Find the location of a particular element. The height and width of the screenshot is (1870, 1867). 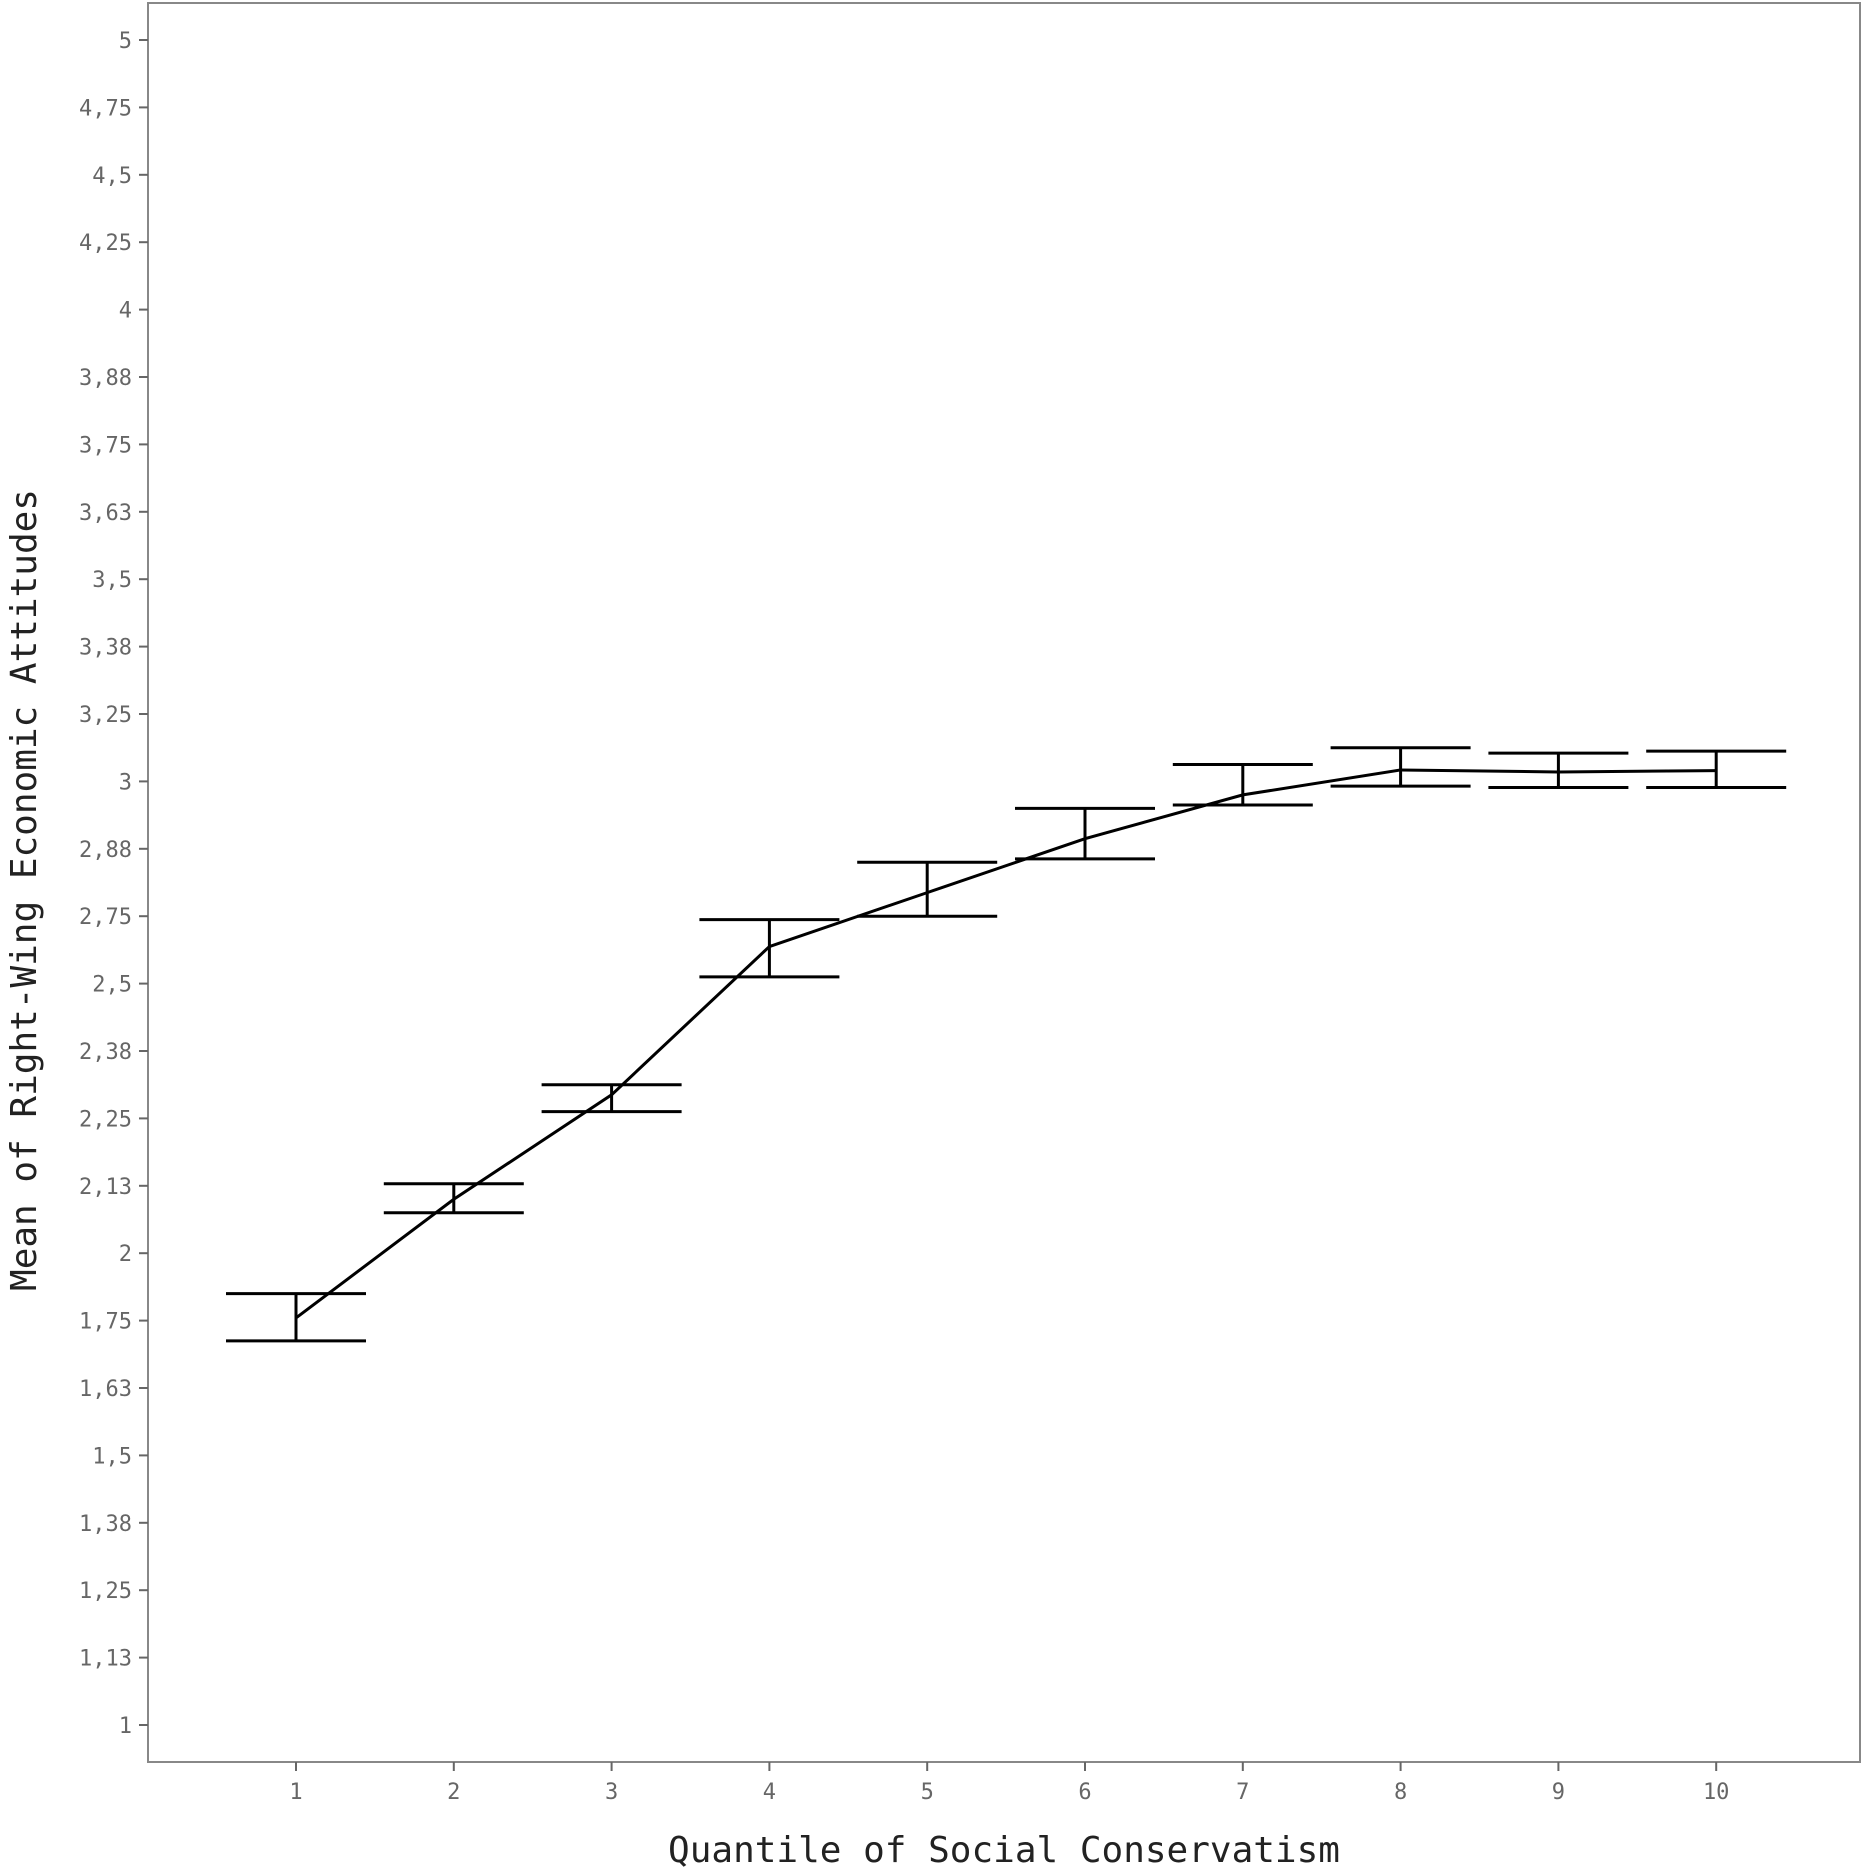

y-tick-label: 2,13 is located at coordinates (105, 1187).